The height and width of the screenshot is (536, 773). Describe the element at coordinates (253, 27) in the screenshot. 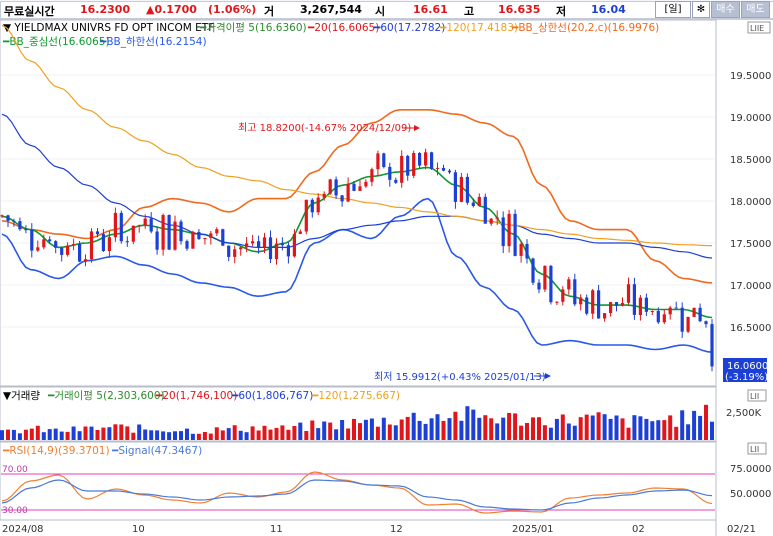

I see `legend-ma5: ━가격이평 5(16.6360)` at that location.